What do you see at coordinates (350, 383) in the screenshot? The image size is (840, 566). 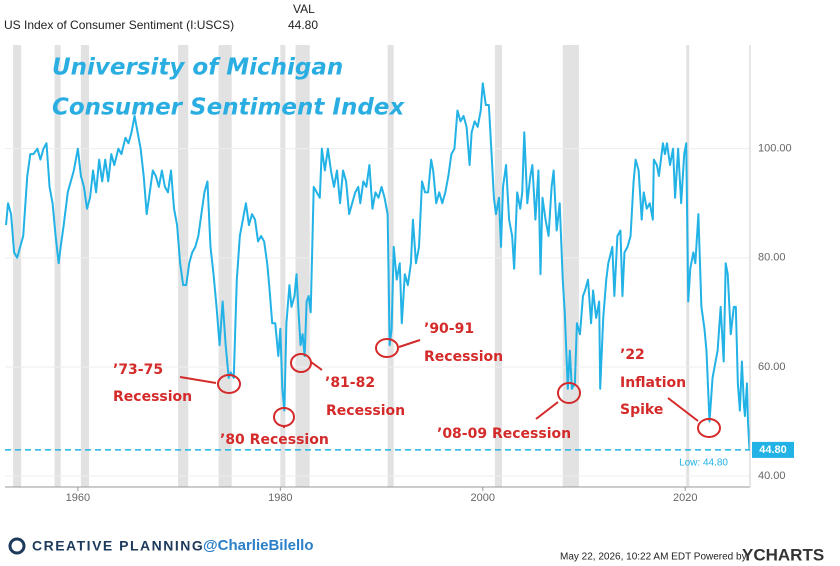 I see `annotation: ’81-82` at bounding box center [350, 383].